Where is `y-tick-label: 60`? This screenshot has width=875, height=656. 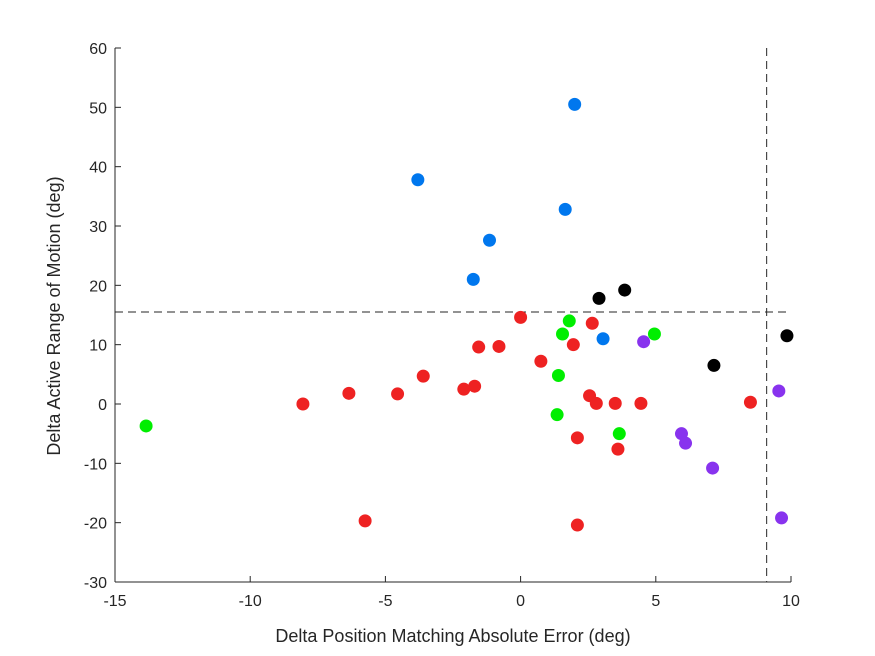 y-tick-label: 60 is located at coordinates (98, 49).